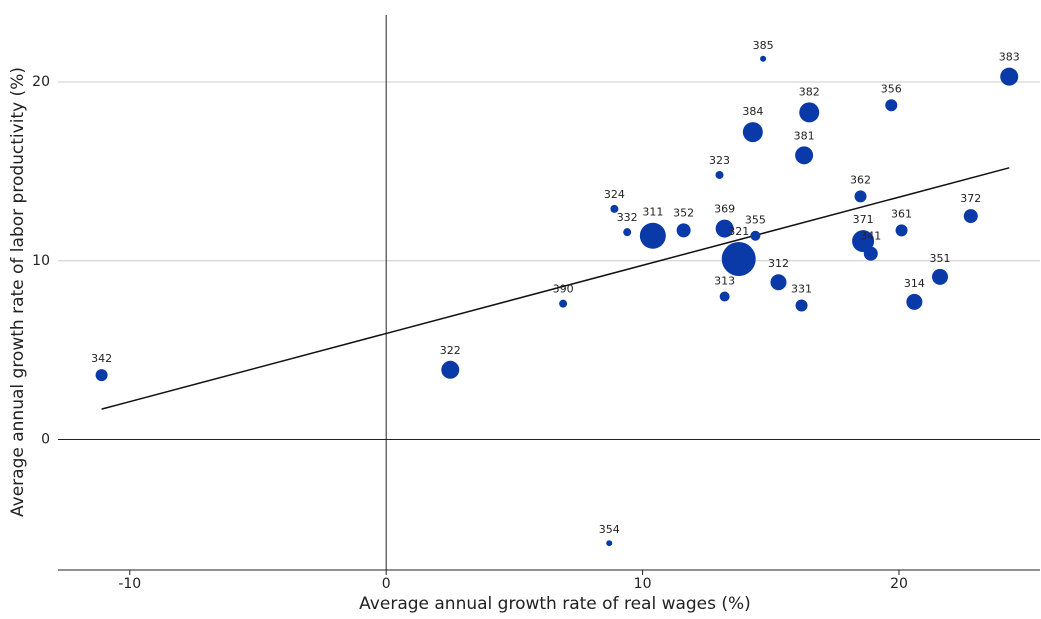 The height and width of the screenshot is (619, 1041). What do you see at coordinates (652, 212) in the screenshot?
I see `point-label: 311` at bounding box center [652, 212].